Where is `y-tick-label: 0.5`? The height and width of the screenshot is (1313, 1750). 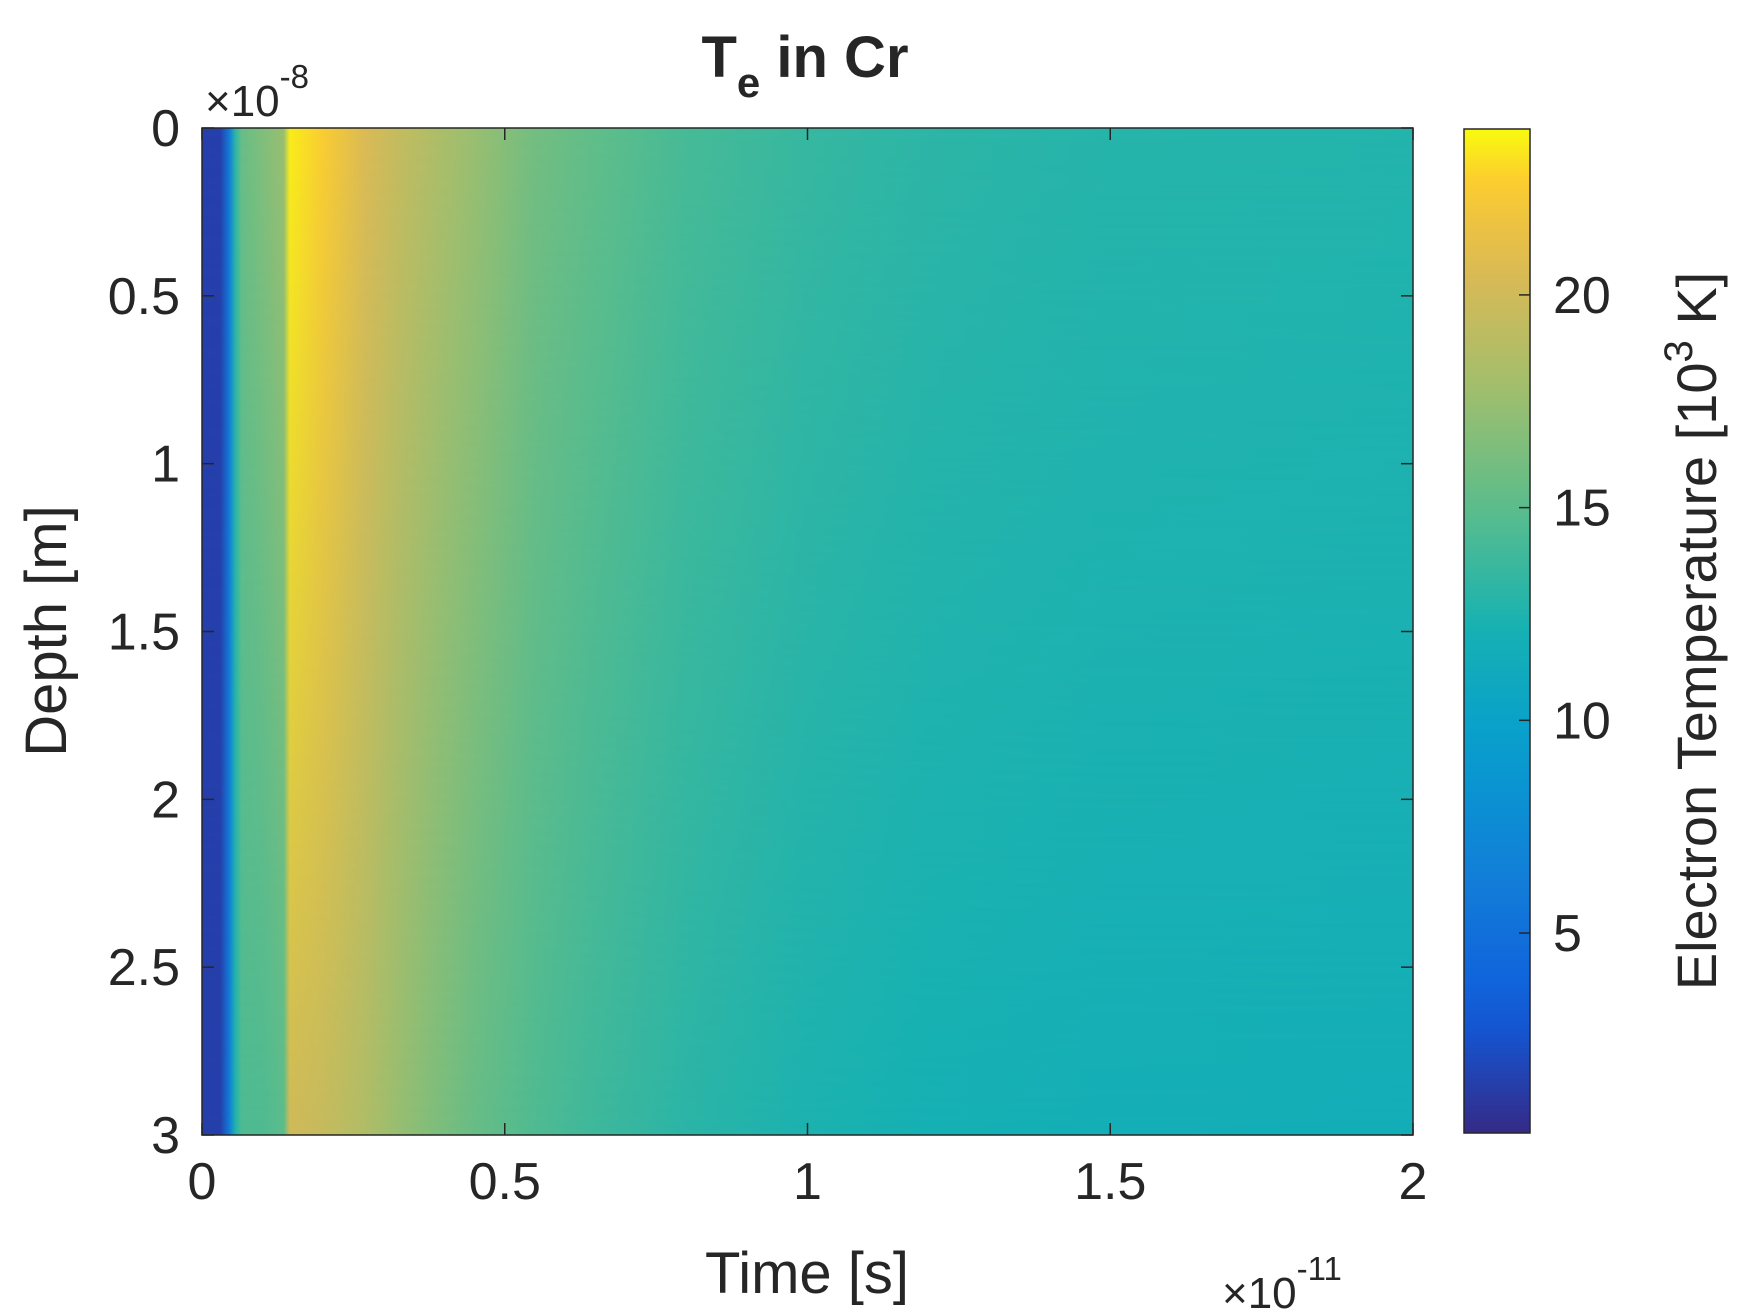
y-tick-label: 0.5 is located at coordinates (144, 297).